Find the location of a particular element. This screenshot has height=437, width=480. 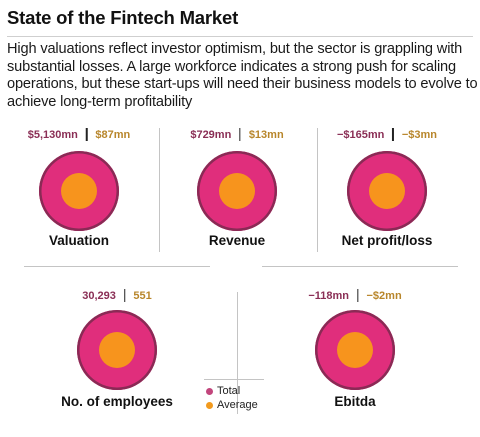

total-value-net-profit-loss: −$165mn is located at coordinates (360, 134).